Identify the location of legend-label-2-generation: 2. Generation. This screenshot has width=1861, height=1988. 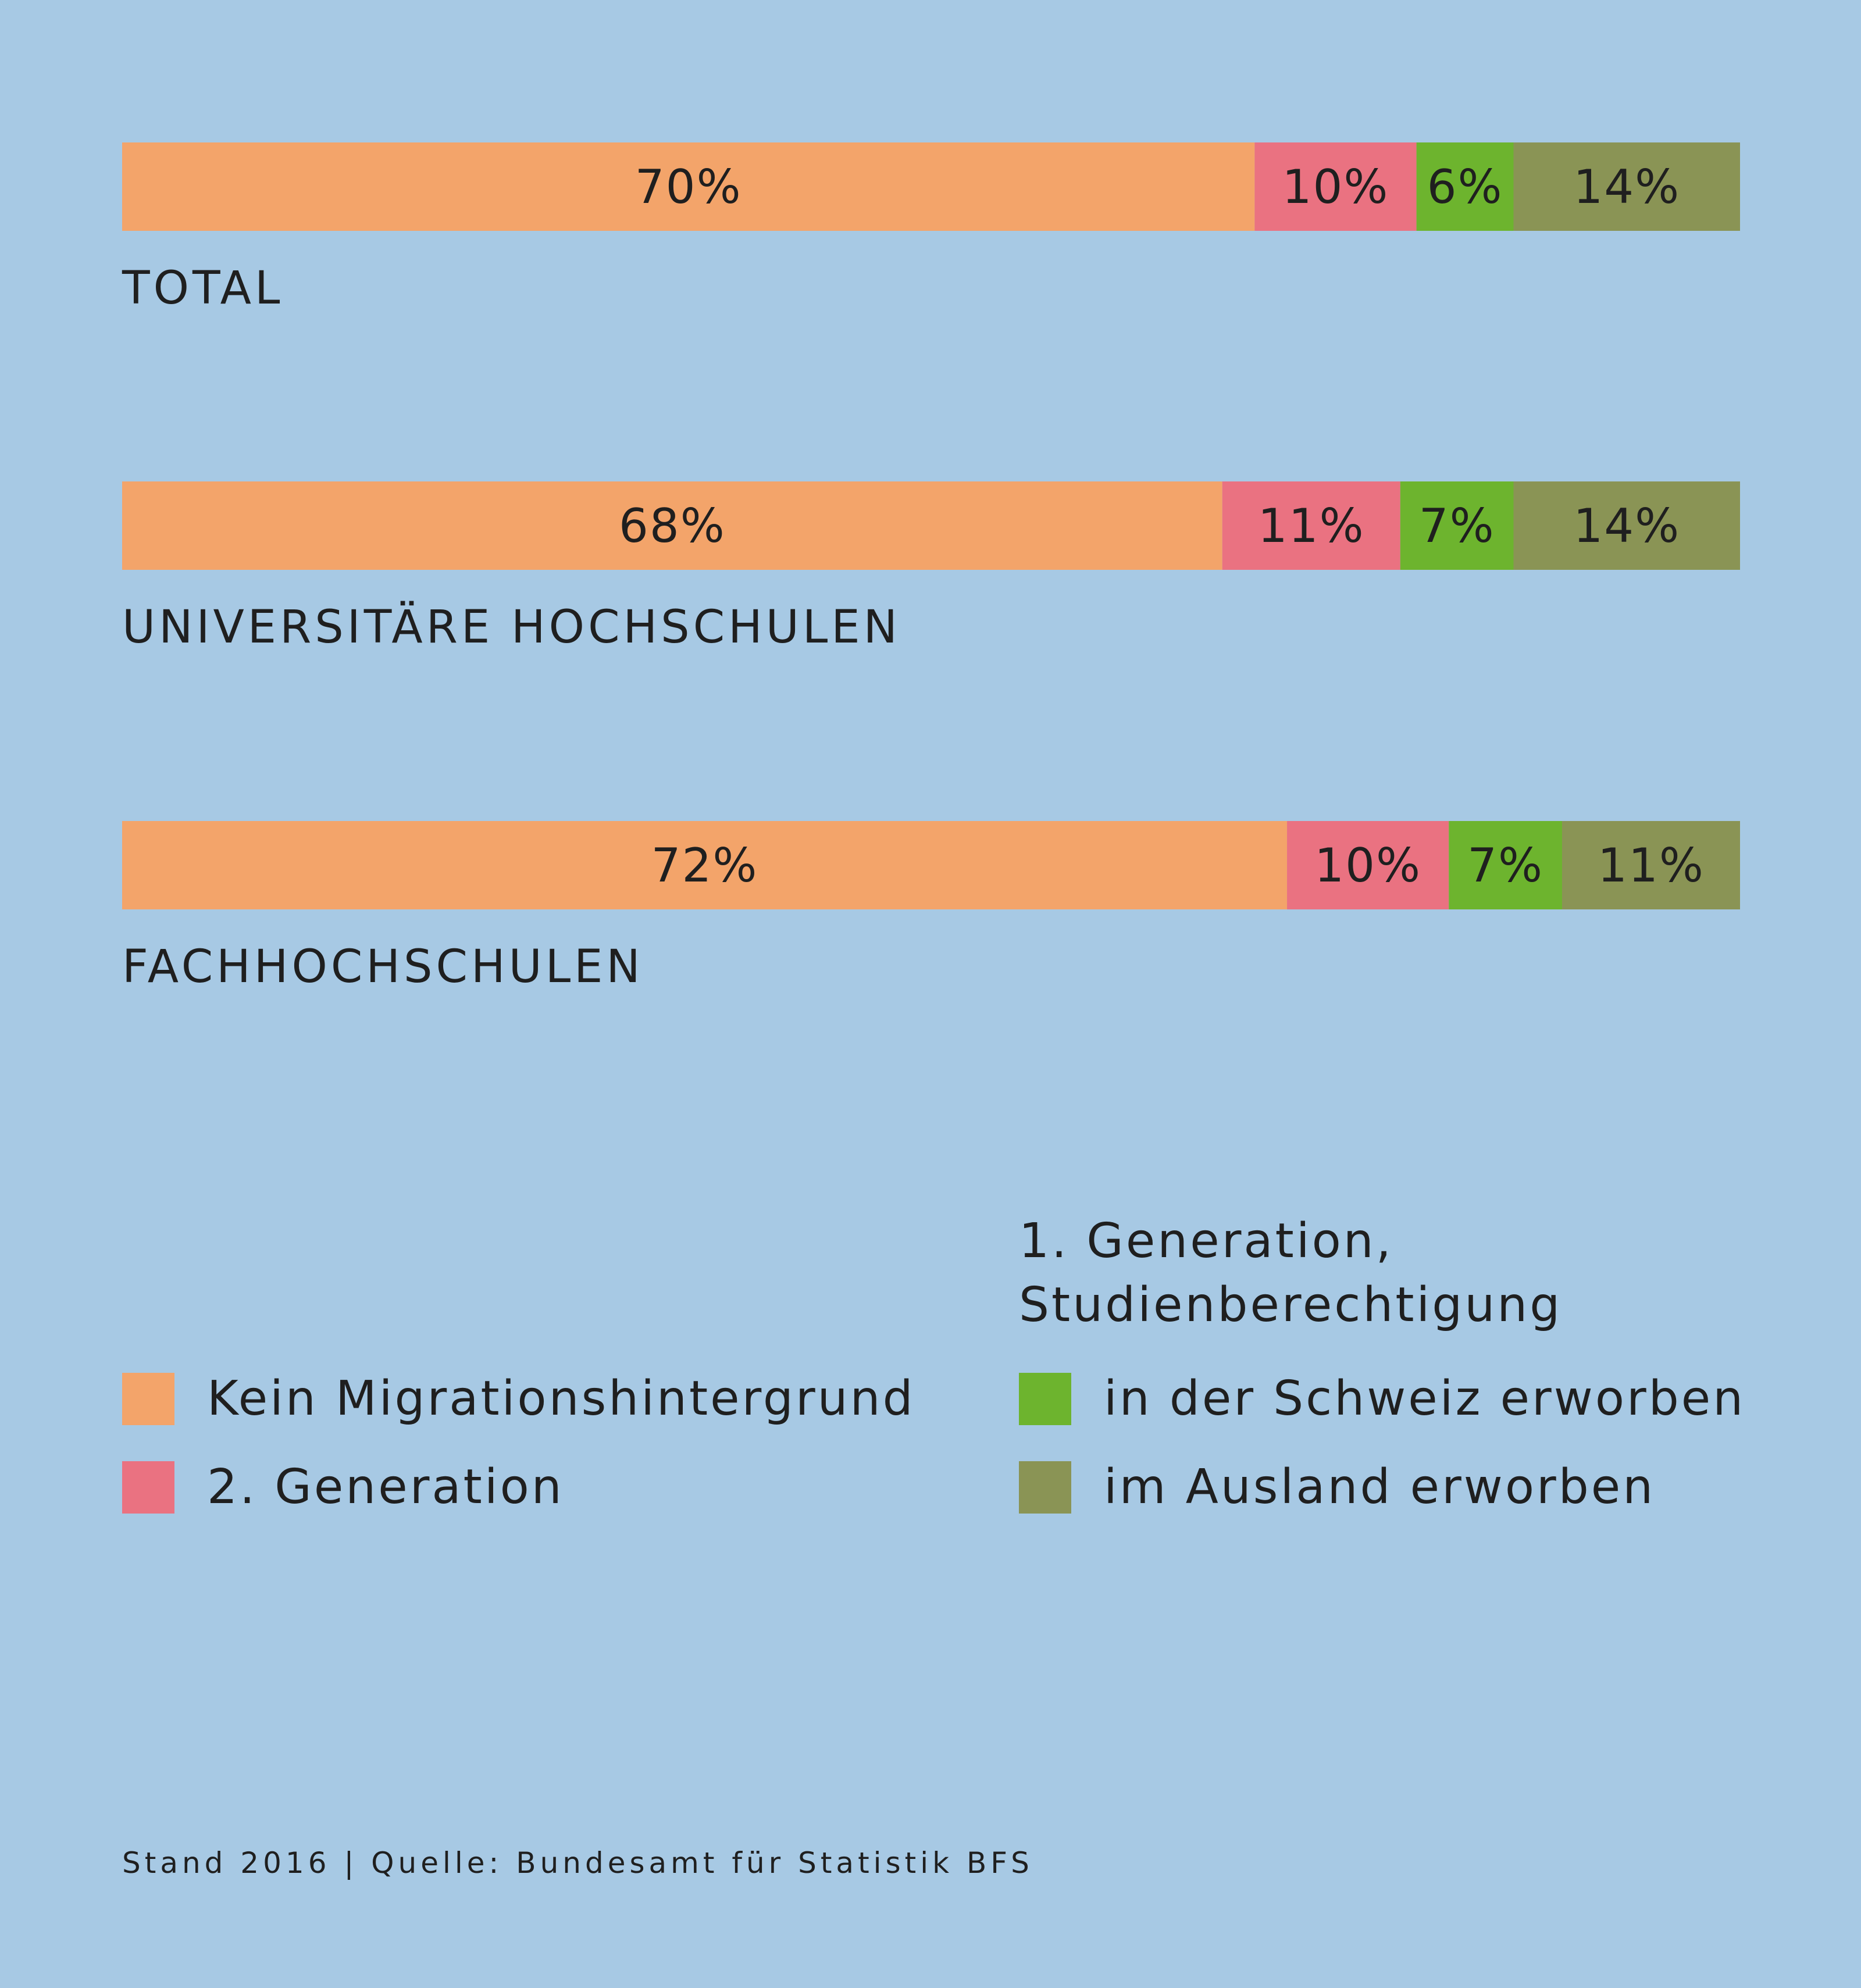
(385, 1487).